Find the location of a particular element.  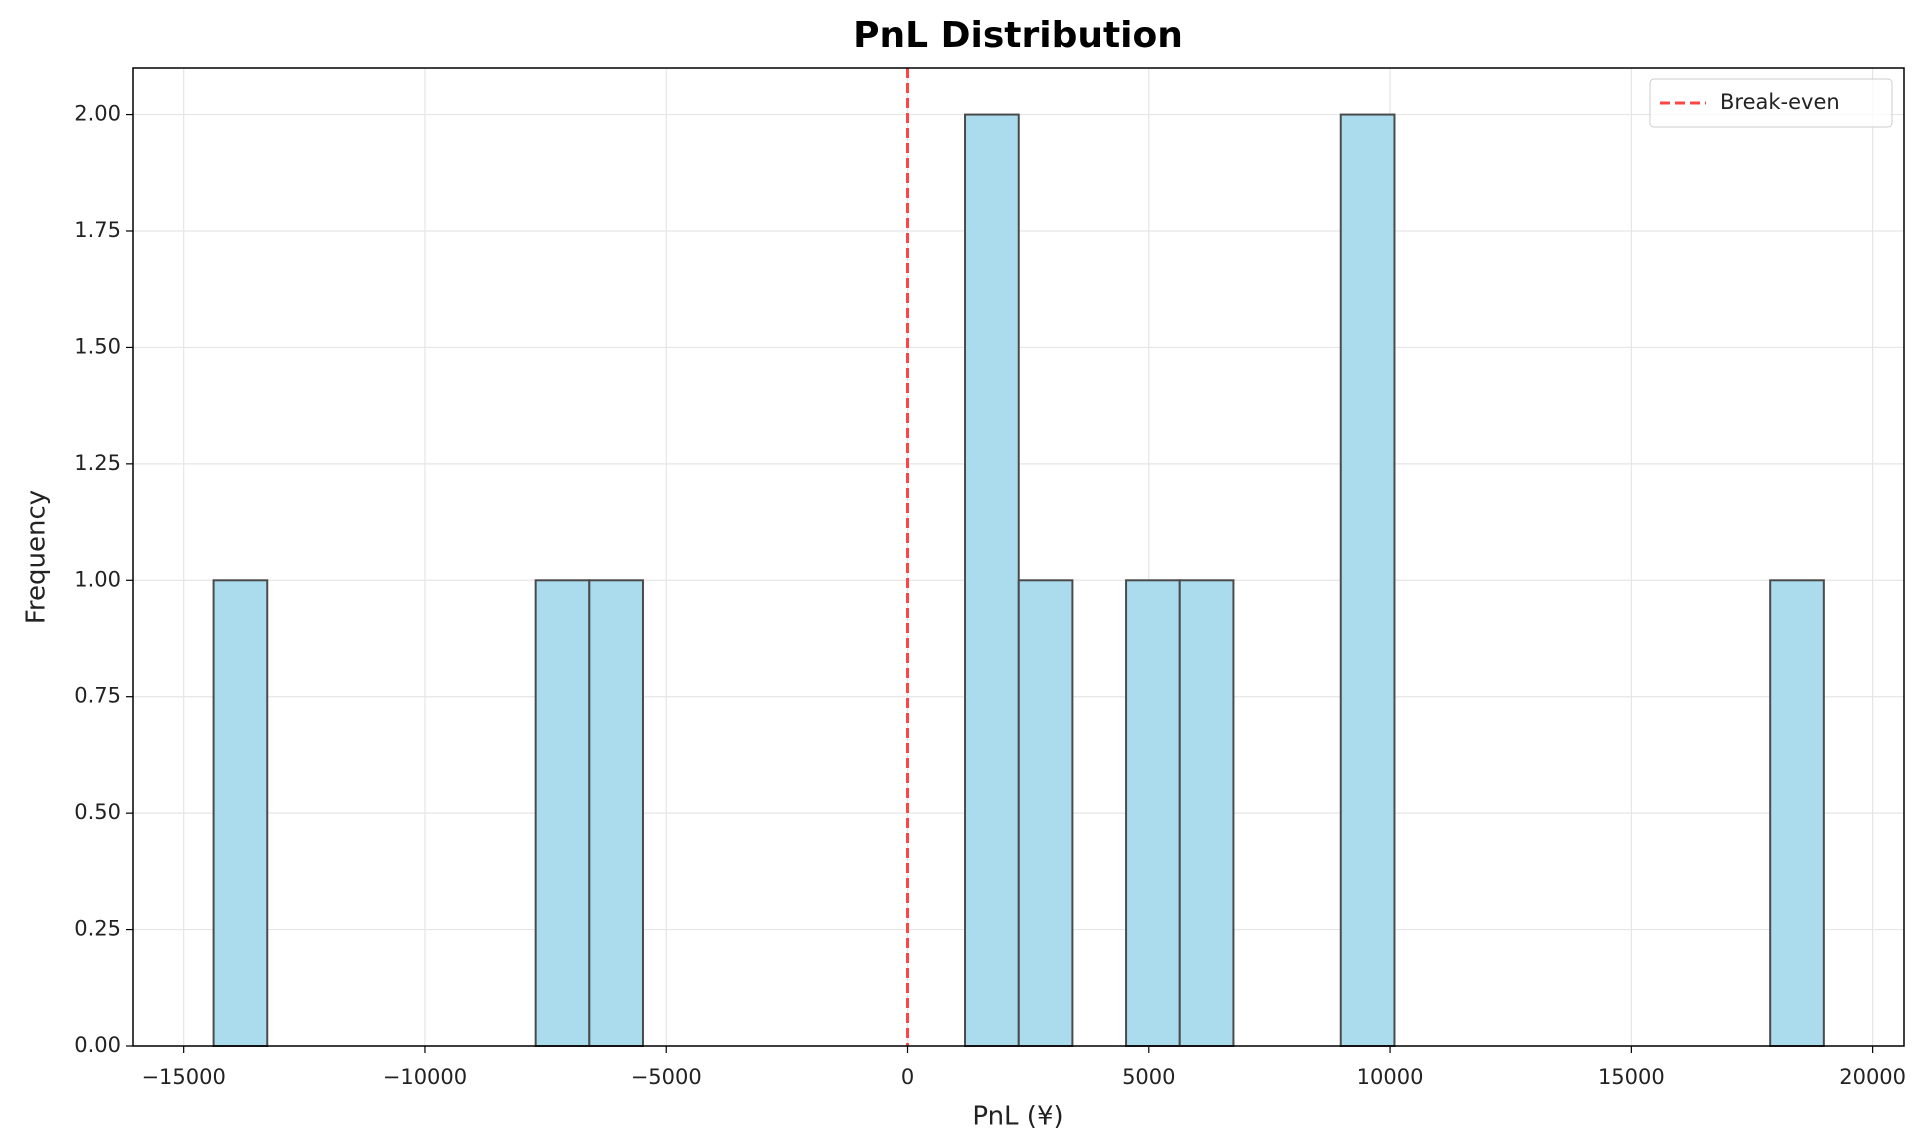

y-tick-label: 1.00 is located at coordinates (97, 579).